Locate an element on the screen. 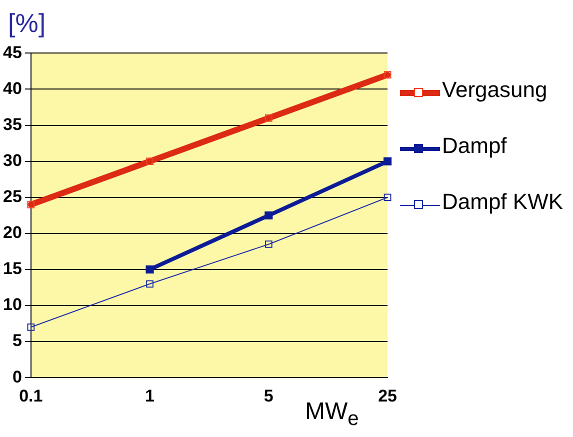 Image resolution: width=573 pixels, height=437 pixels. y-tick-label: 20 is located at coordinates (12, 232).